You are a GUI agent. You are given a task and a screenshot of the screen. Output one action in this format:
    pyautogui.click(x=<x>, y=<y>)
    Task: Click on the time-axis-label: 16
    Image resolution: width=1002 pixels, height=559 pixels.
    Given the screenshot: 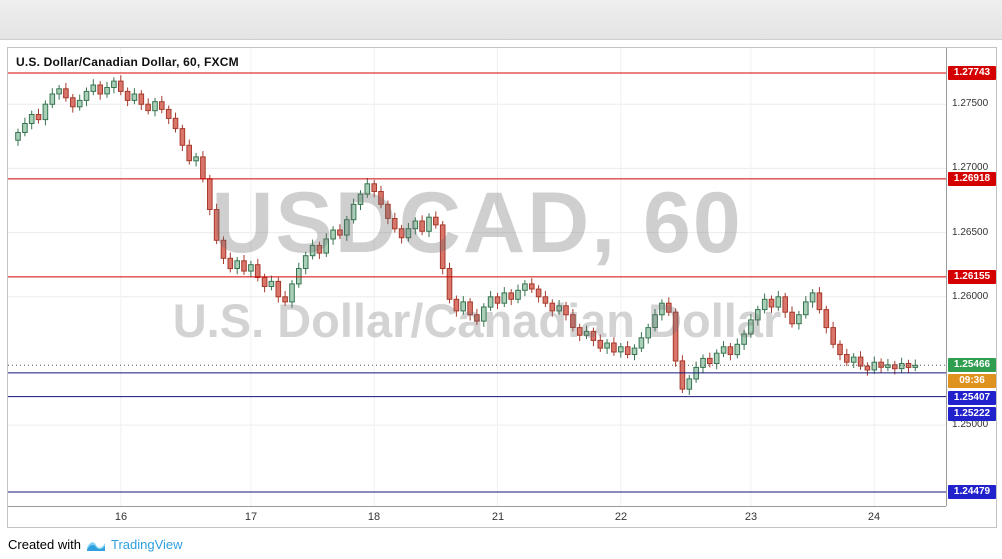 What is the action you would take?
    pyautogui.click(x=121, y=517)
    